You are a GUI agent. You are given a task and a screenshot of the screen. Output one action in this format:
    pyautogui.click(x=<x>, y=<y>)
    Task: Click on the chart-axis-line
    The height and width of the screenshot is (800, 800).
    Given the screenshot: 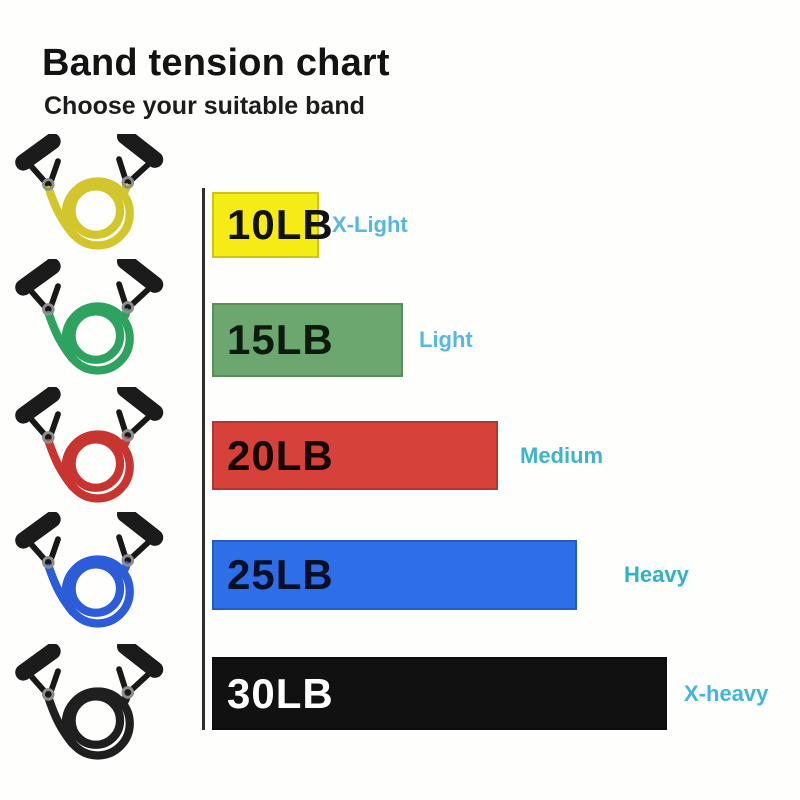 What is the action you would take?
    pyautogui.click(x=203, y=459)
    